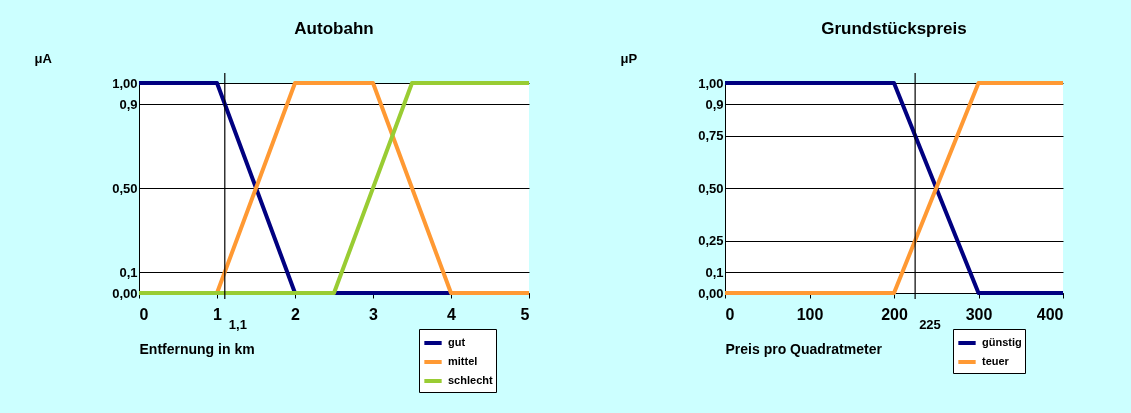 This screenshot has height=413, width=1131. Describe the element at coordinates (894, 28) in the screenshot. I see `chart-title: Grundstückspreis` at that location.